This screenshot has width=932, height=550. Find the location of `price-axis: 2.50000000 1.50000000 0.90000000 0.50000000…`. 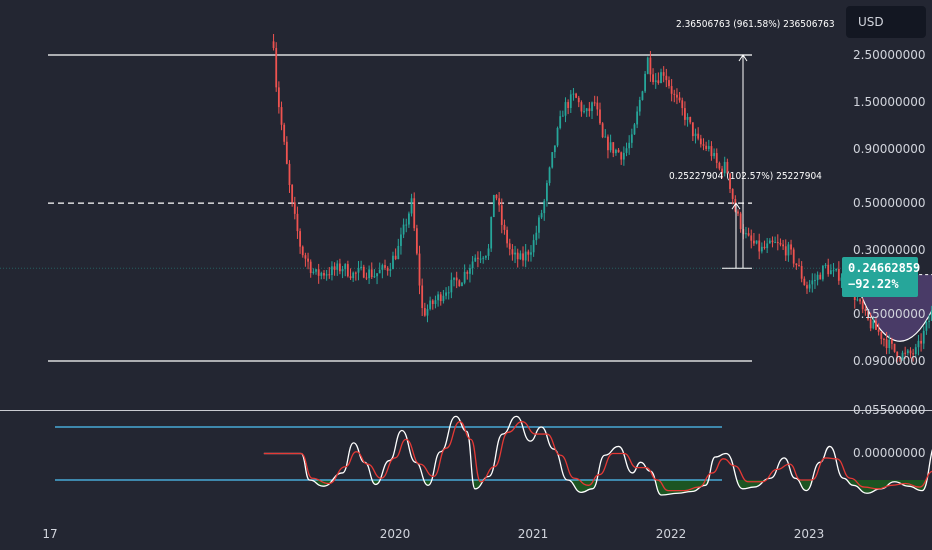

price-axis: 2.50000000 1.50000000 0.90000000 0.50000000… is located at coordinates (889, 254).